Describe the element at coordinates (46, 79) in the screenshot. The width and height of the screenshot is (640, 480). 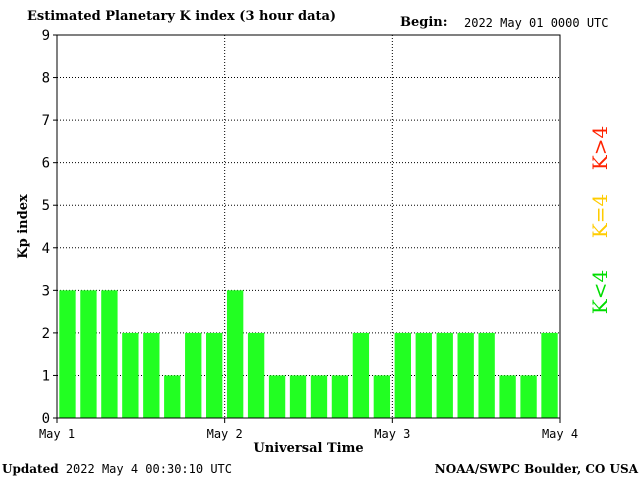
I see `y-tick-label: 8` at that location.